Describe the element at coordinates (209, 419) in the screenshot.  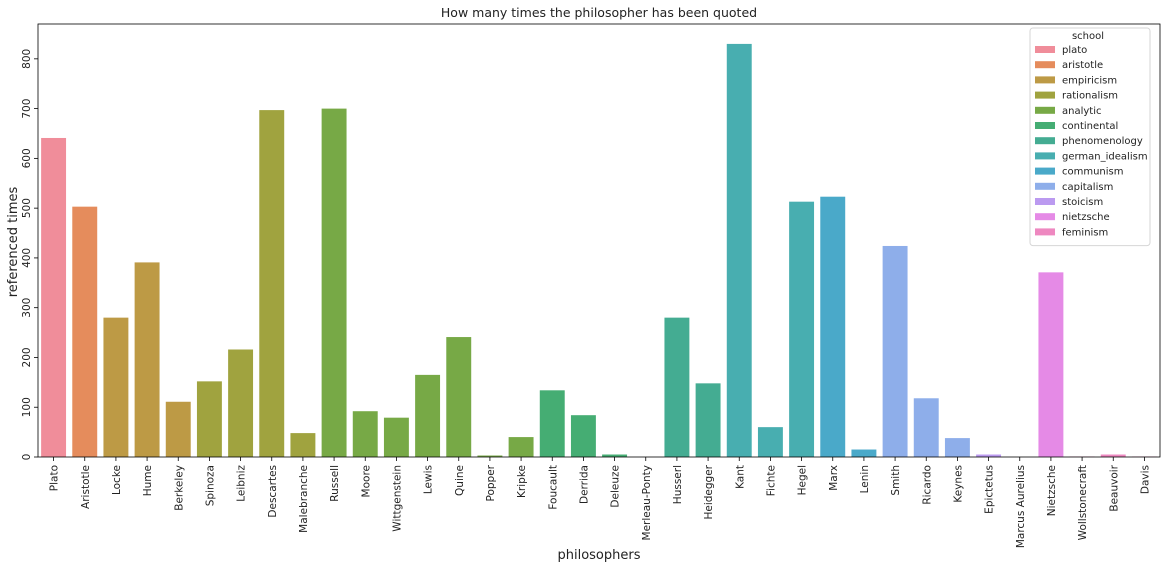
I see `bar-spinoza` at that location.